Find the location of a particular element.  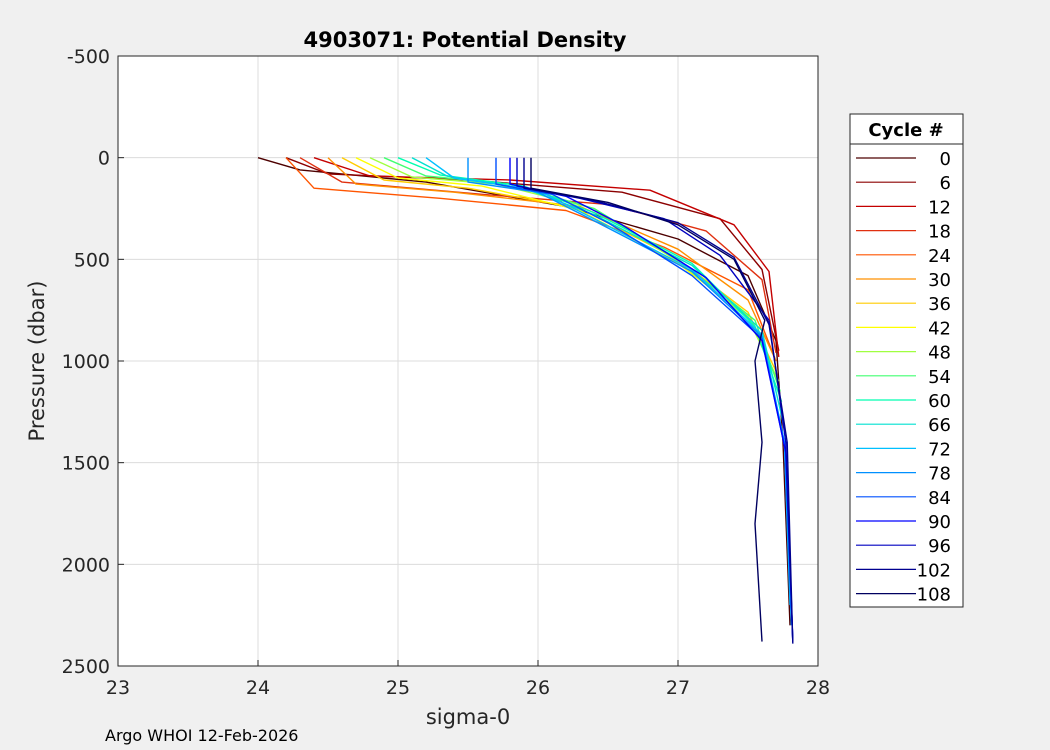

x-tick-label: 23 is located at coordinates (118, 688).